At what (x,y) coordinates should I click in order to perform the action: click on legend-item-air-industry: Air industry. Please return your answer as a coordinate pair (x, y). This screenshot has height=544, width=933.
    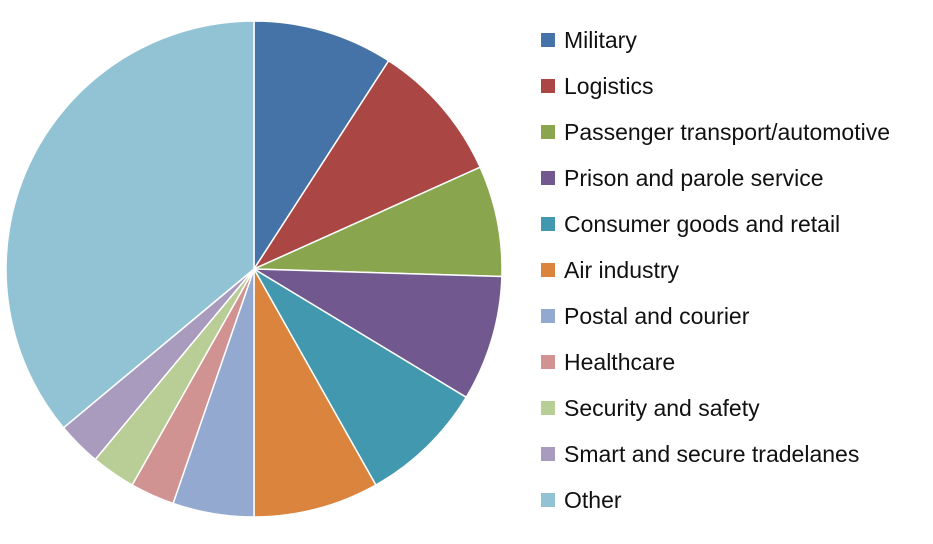
    Looking at the image, I should click on (610, 270).